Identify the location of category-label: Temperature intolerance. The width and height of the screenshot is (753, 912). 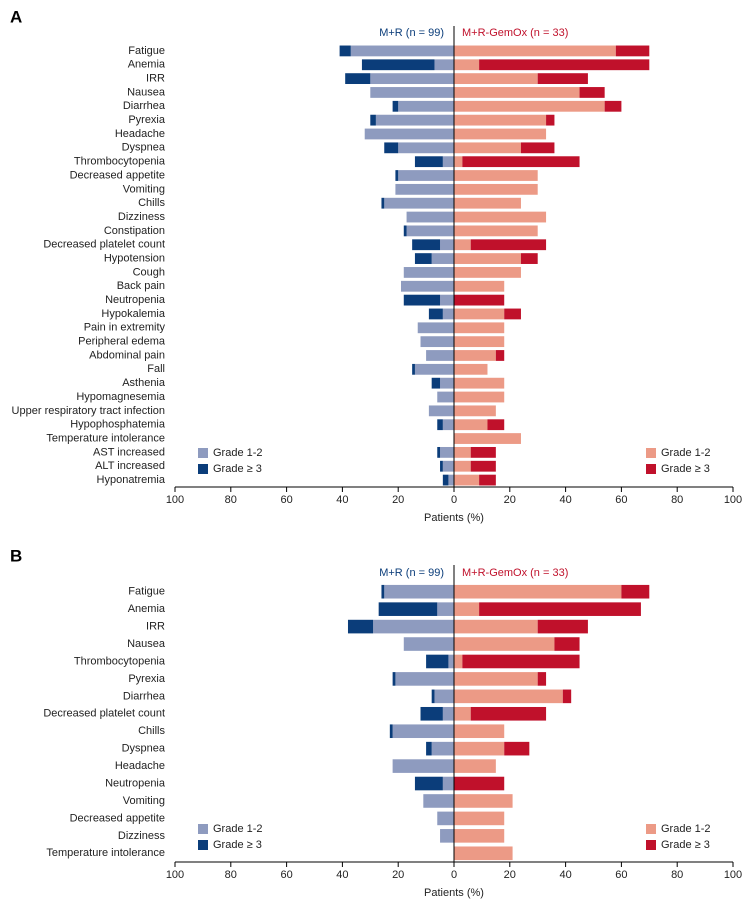
(105, 853).